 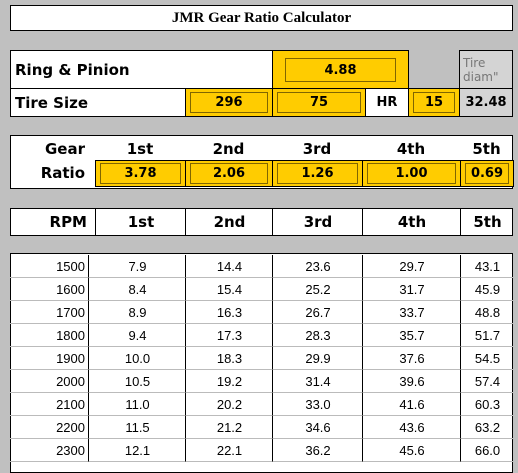 What do you see at coordinates (487, 404) in the screenshot?
I see `table-cell: 60.3` at bounding box center [487, 404].